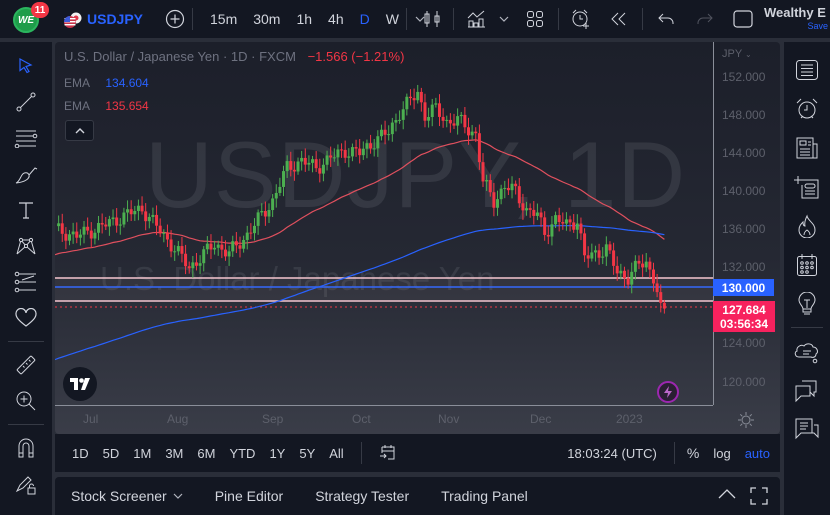  I want to click on tradingview-logo, so click(80, 384).